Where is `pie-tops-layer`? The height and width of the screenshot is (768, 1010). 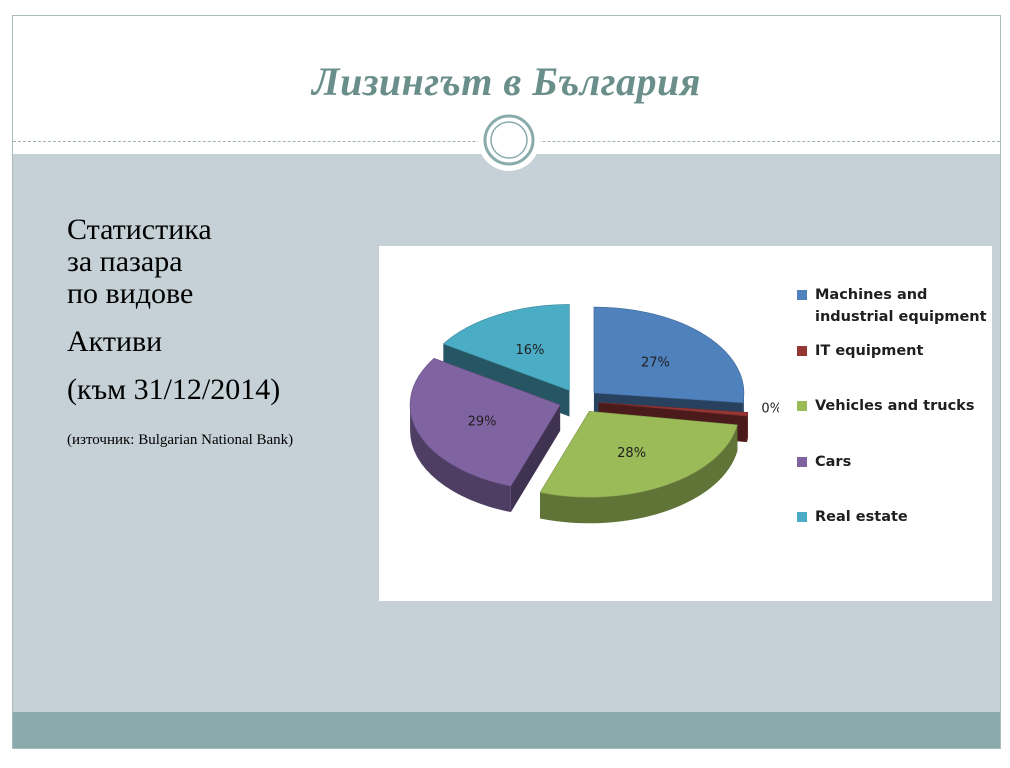
pie-tops-layer is located at coordinates (579, 401).